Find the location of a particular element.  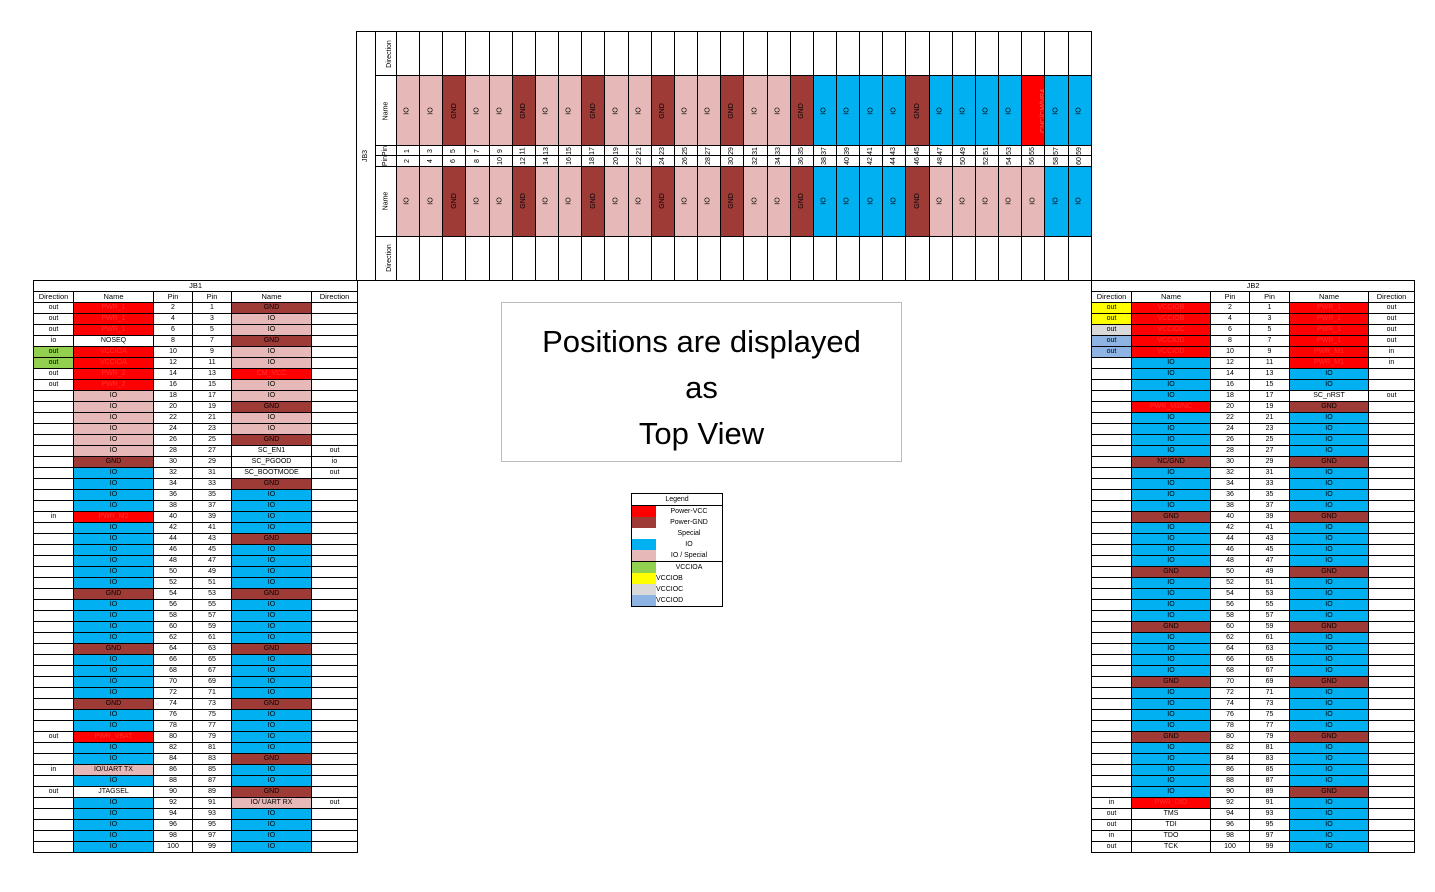

table-row: IO 16 15 IO is located at coordinates (1253, 385).